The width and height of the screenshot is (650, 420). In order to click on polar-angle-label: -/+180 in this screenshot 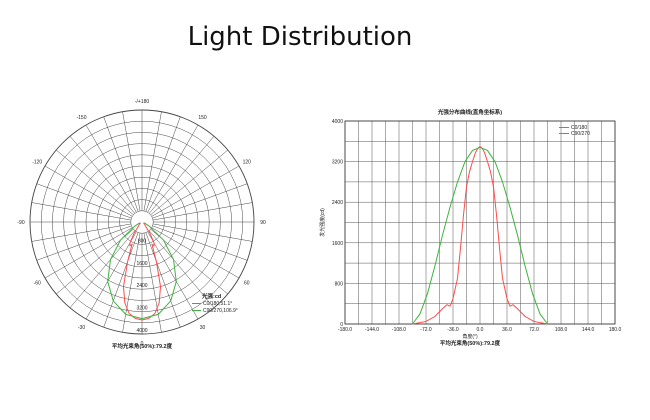, I will do `click(142, 102)`.